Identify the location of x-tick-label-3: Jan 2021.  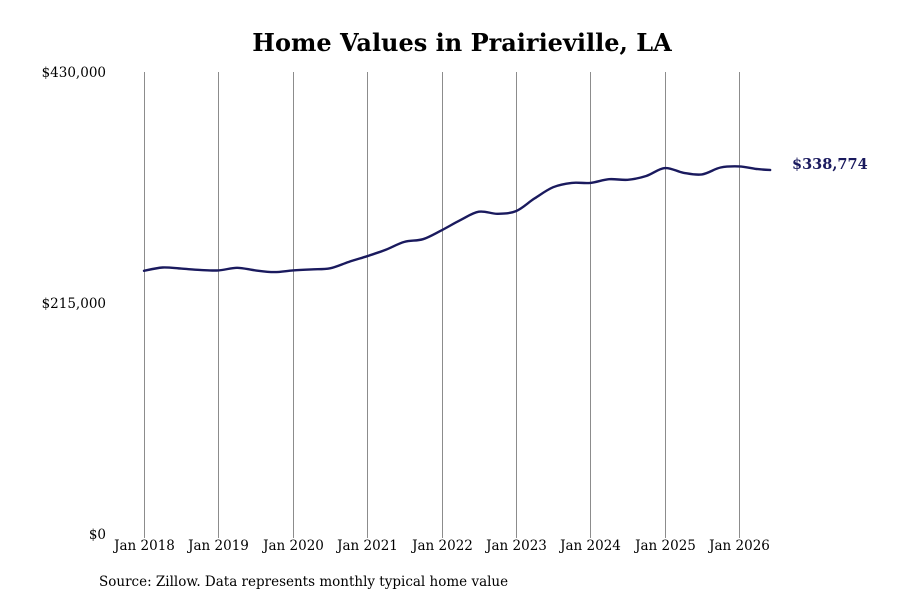
(366, 546).